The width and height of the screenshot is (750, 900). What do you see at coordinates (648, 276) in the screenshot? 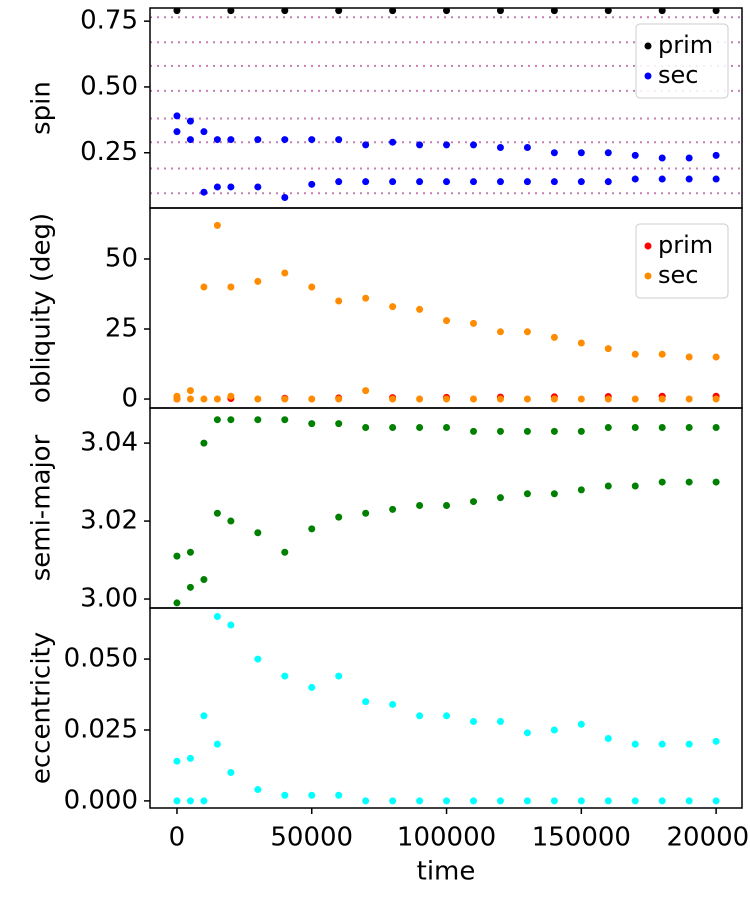
I see `legend-marker` at bounding box center [648, 276].